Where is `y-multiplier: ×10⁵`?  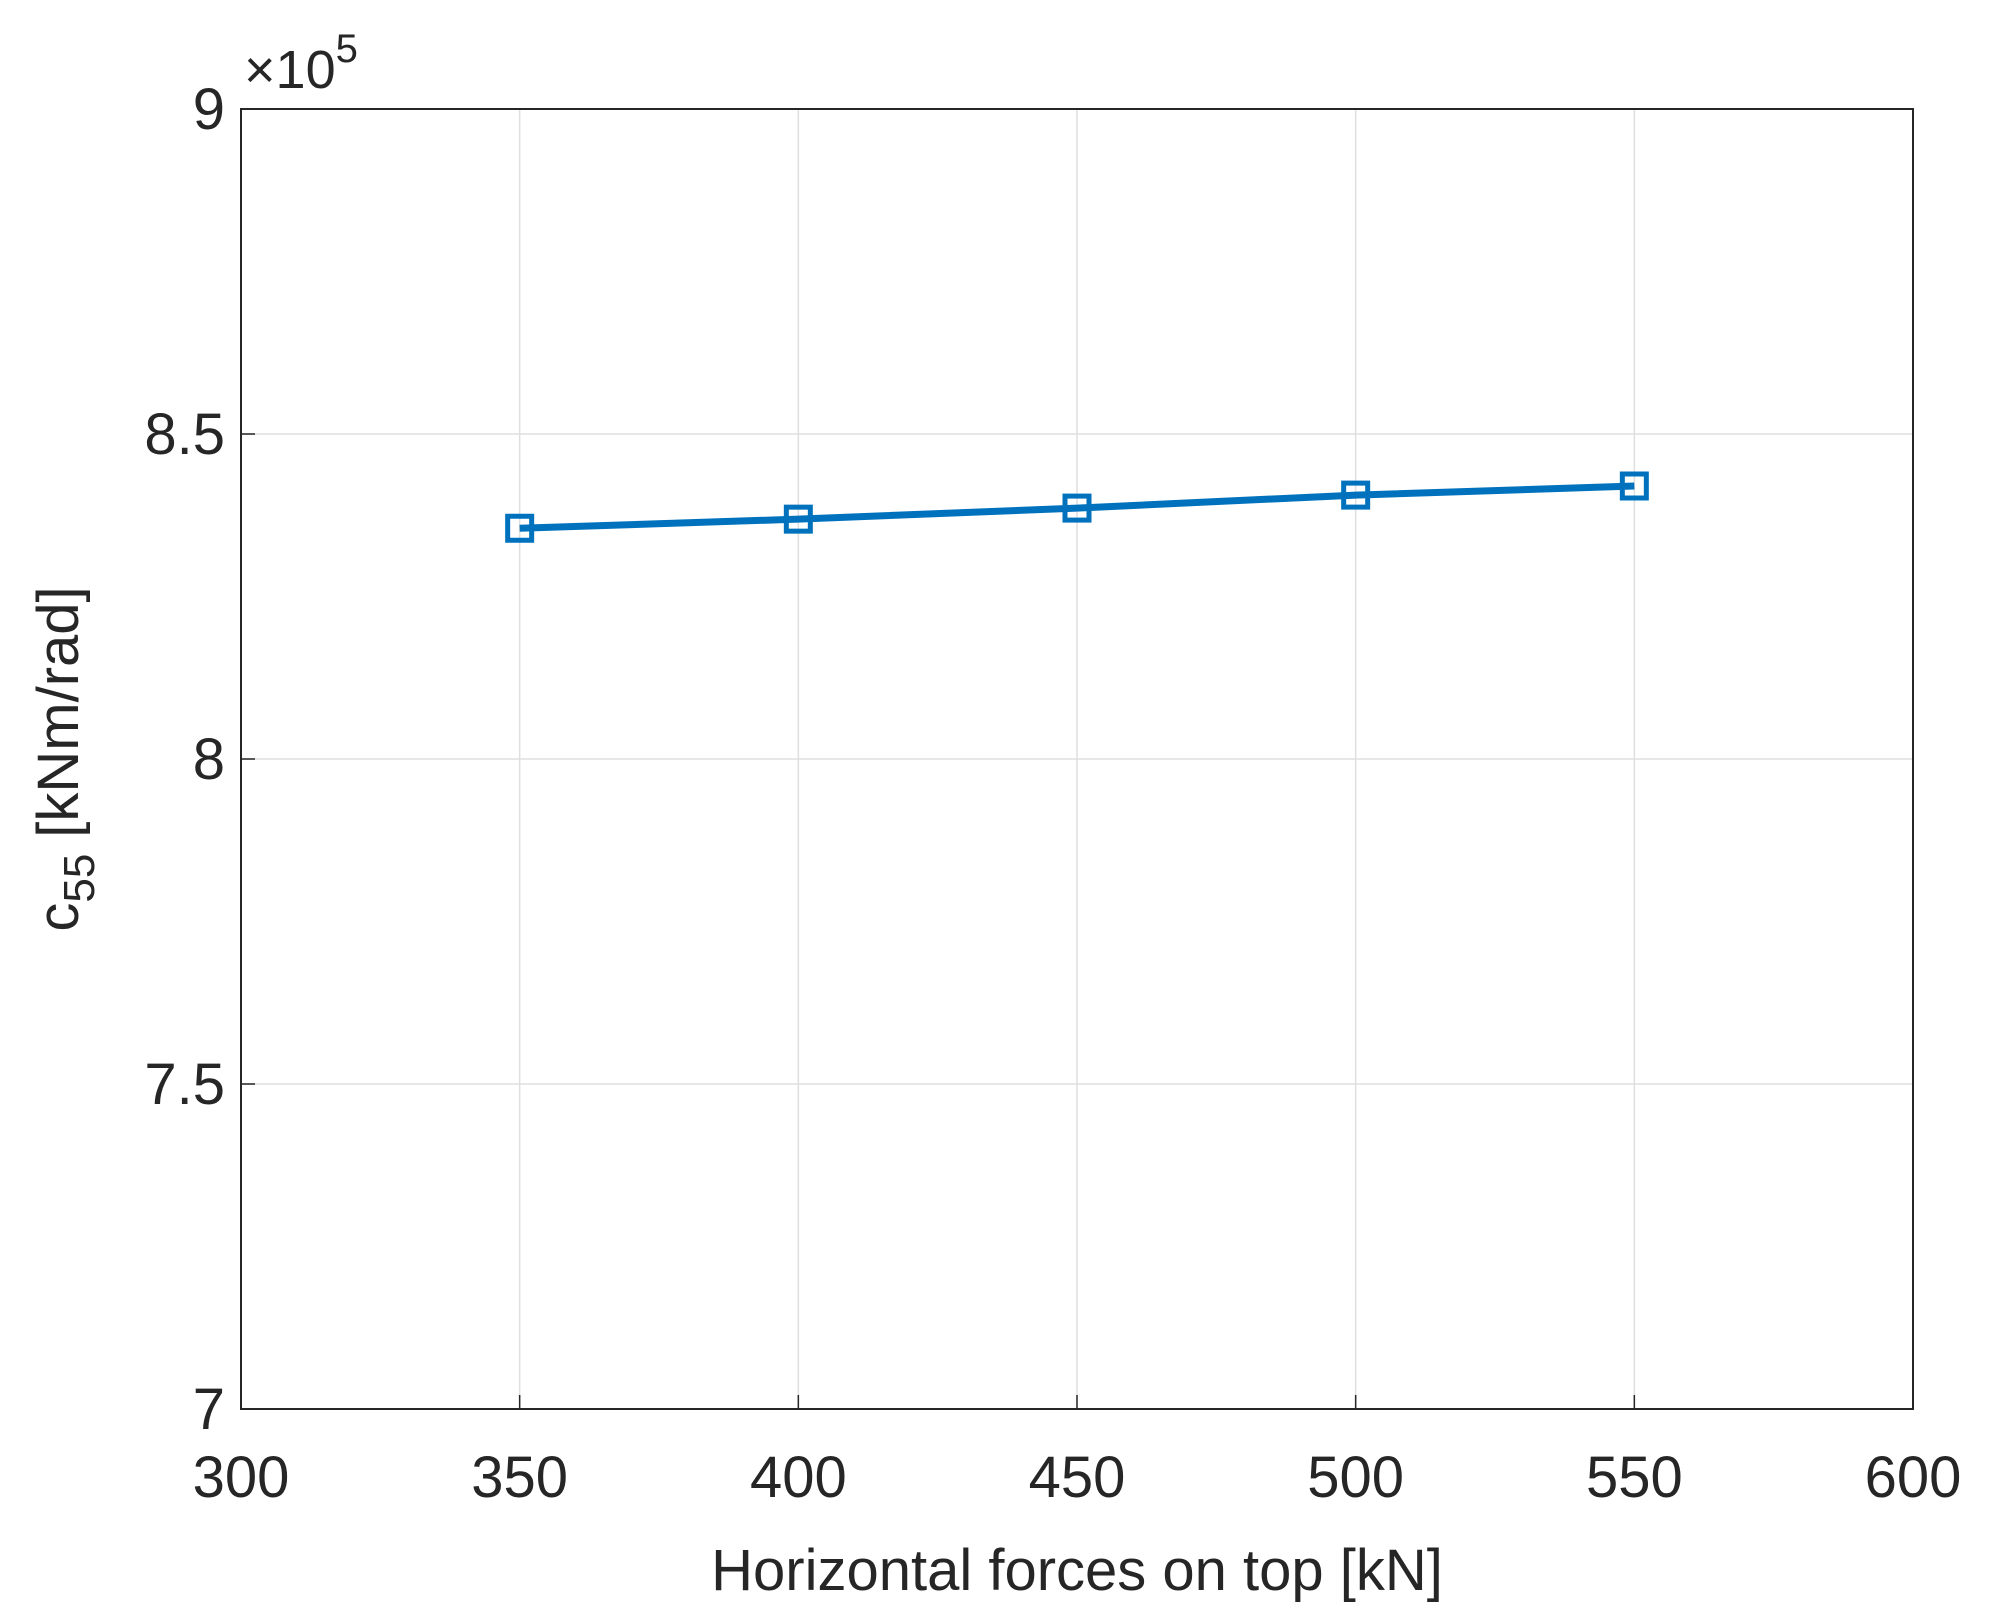 y-multiplier: ×10⁵ is located at coordinates (301, 63).